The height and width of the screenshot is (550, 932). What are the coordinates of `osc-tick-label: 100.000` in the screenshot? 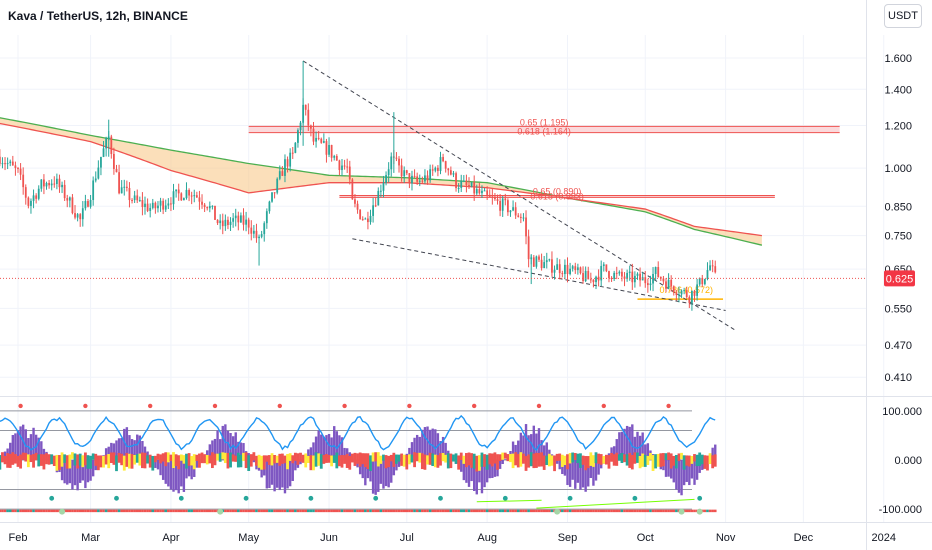 It's located at (902, 412).